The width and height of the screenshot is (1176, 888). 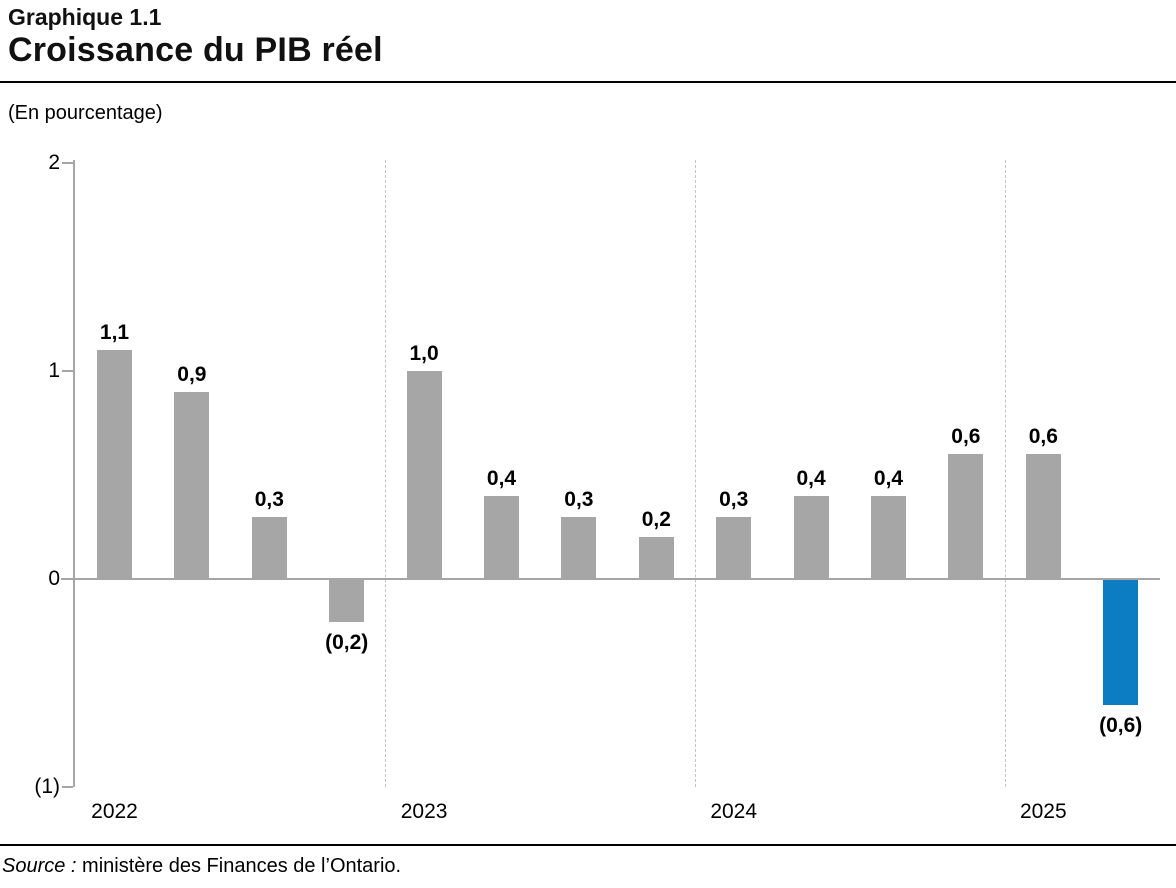 I want to click on x-axis-year-label: 2023, so click(x=424, y=811).